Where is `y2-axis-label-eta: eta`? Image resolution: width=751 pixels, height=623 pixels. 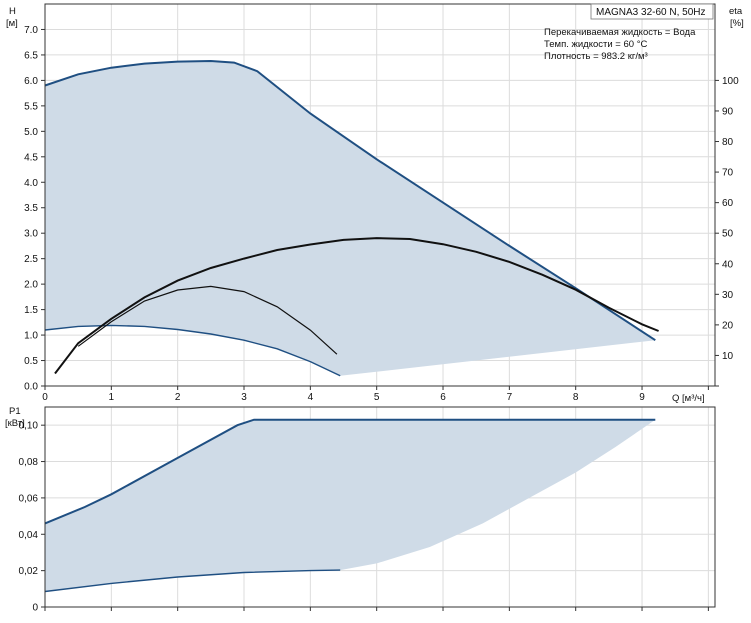
y2-axis-label-eta: eta is located at coordinates (736, 11).